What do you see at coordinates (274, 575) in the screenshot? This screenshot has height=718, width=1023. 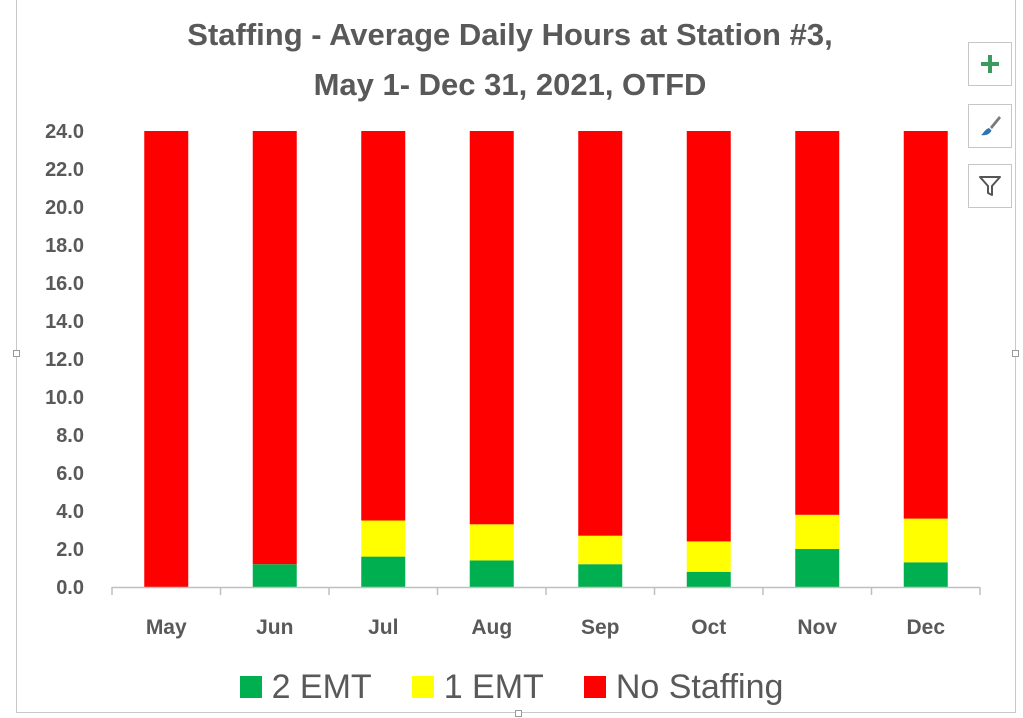 I see `bar-2-emt-jun` at bounding box center [274, 575].